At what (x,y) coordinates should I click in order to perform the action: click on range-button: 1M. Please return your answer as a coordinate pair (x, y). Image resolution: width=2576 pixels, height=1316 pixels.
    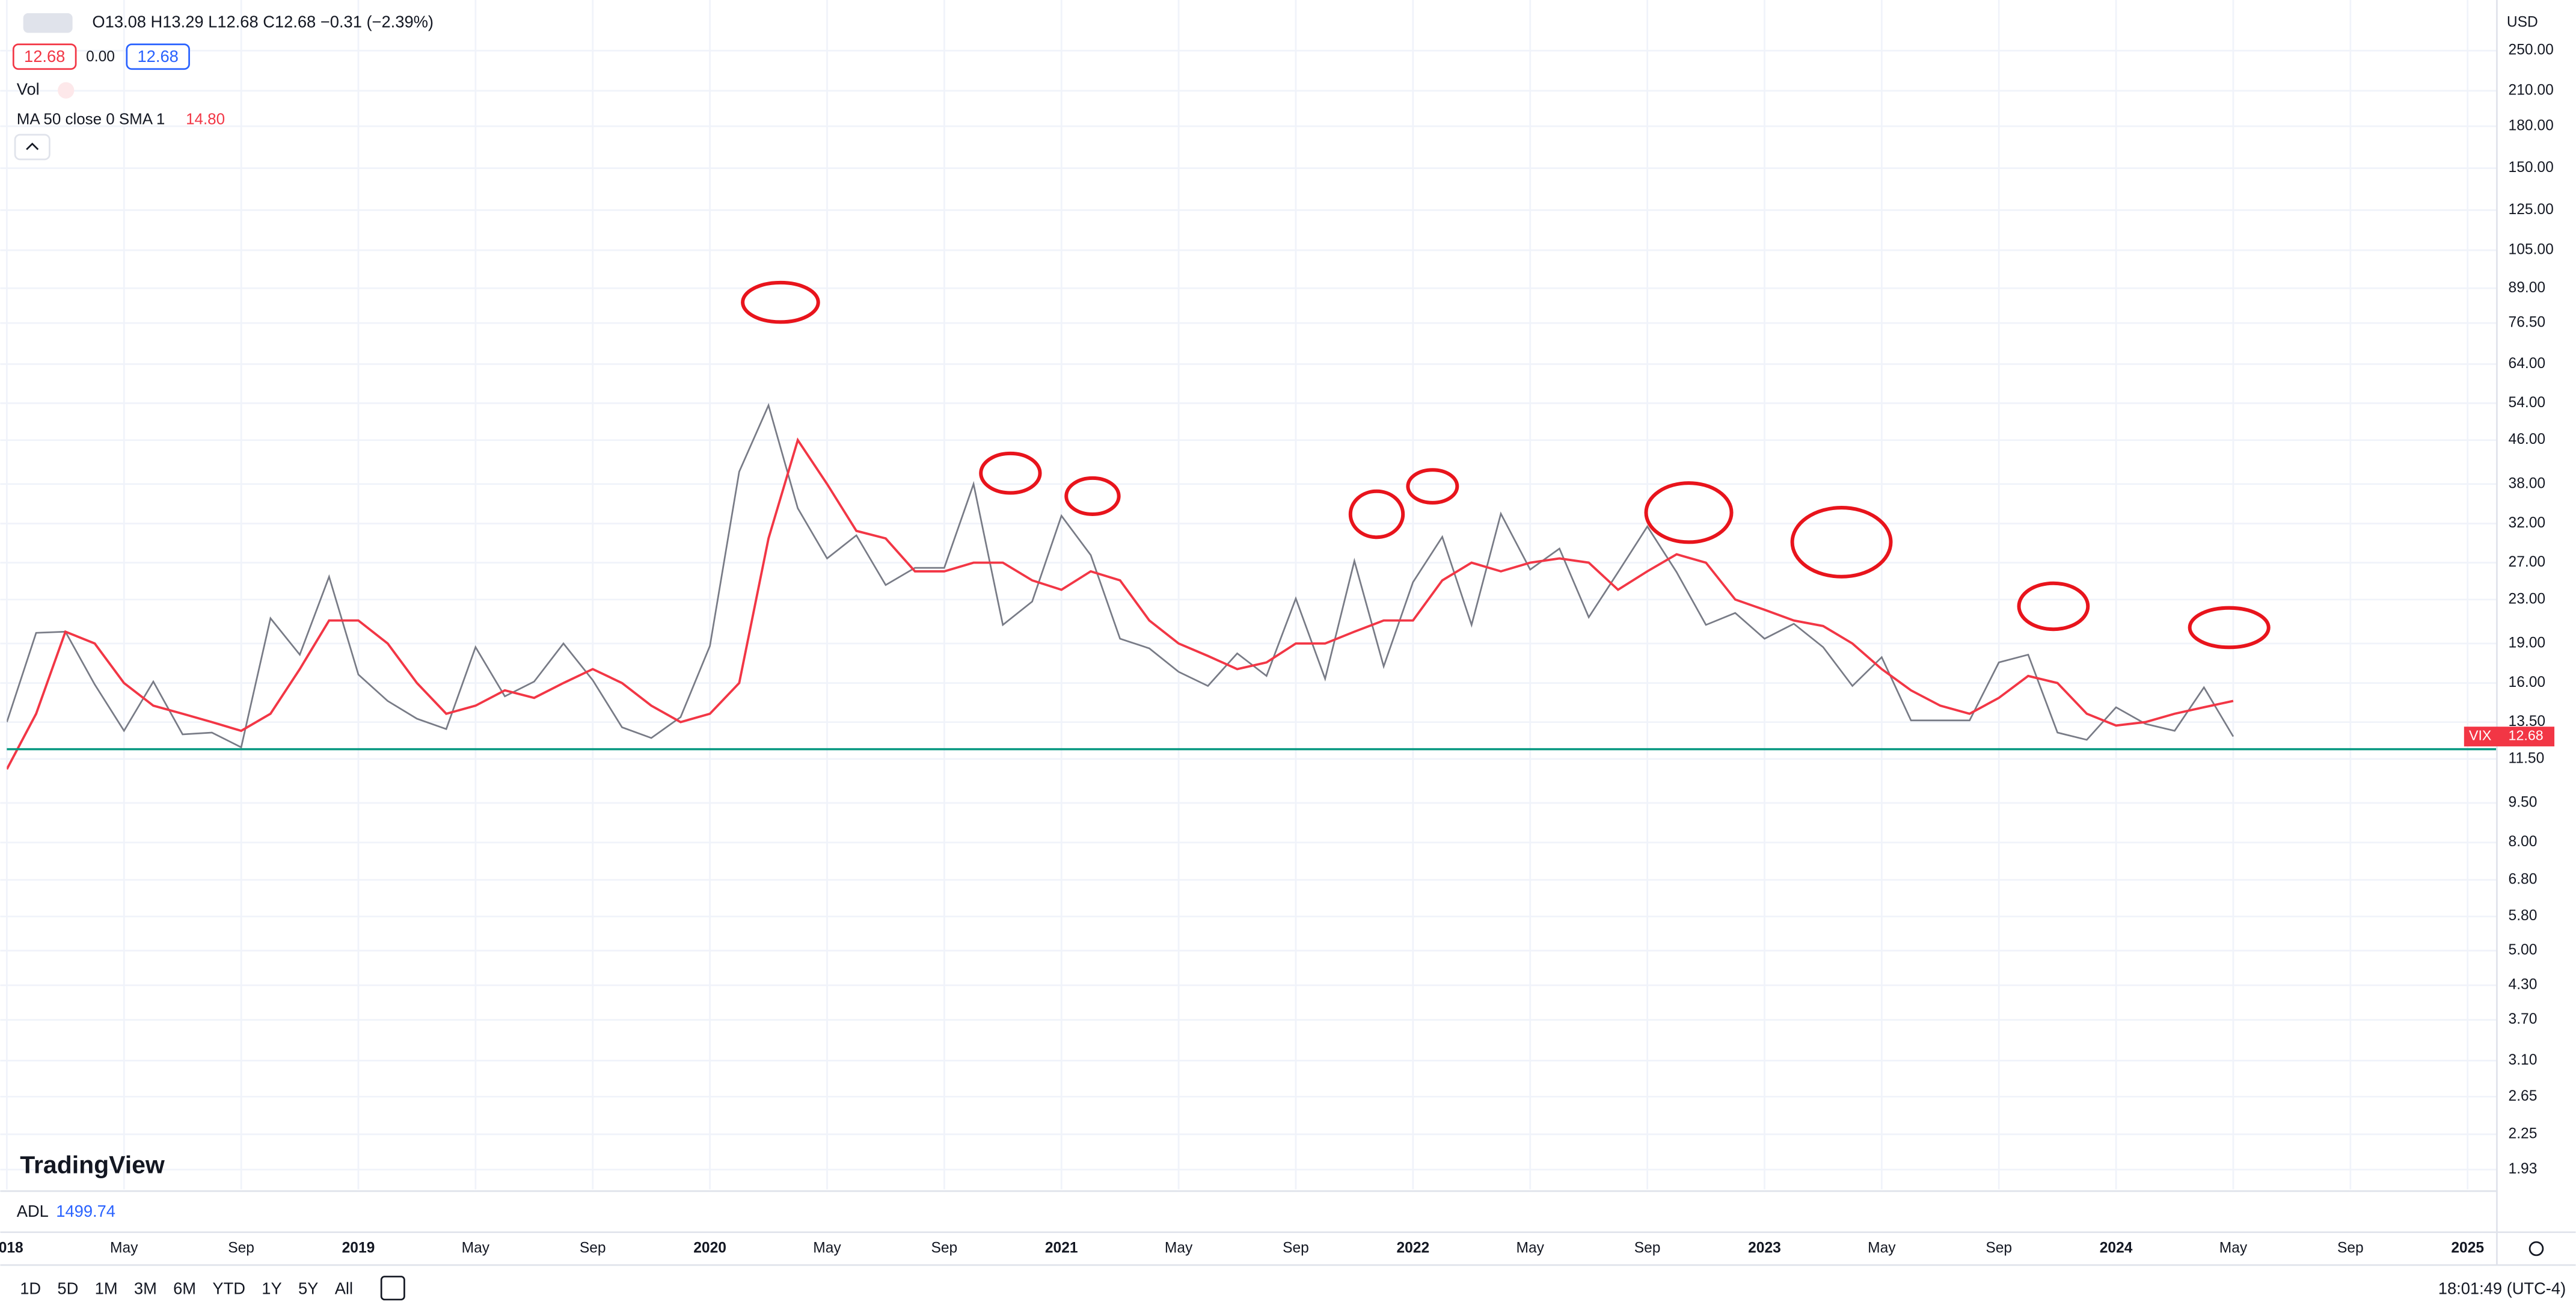
    Looking at the image, I should click on (106, 1289).